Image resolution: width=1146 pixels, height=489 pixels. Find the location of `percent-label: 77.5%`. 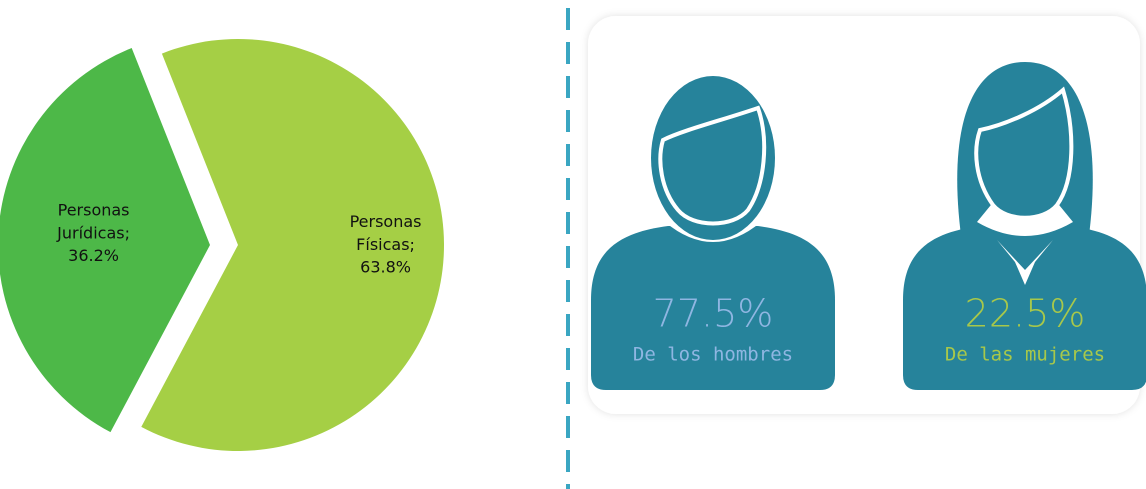

percent-label: 77.5% is located at coordinates (713, 314).